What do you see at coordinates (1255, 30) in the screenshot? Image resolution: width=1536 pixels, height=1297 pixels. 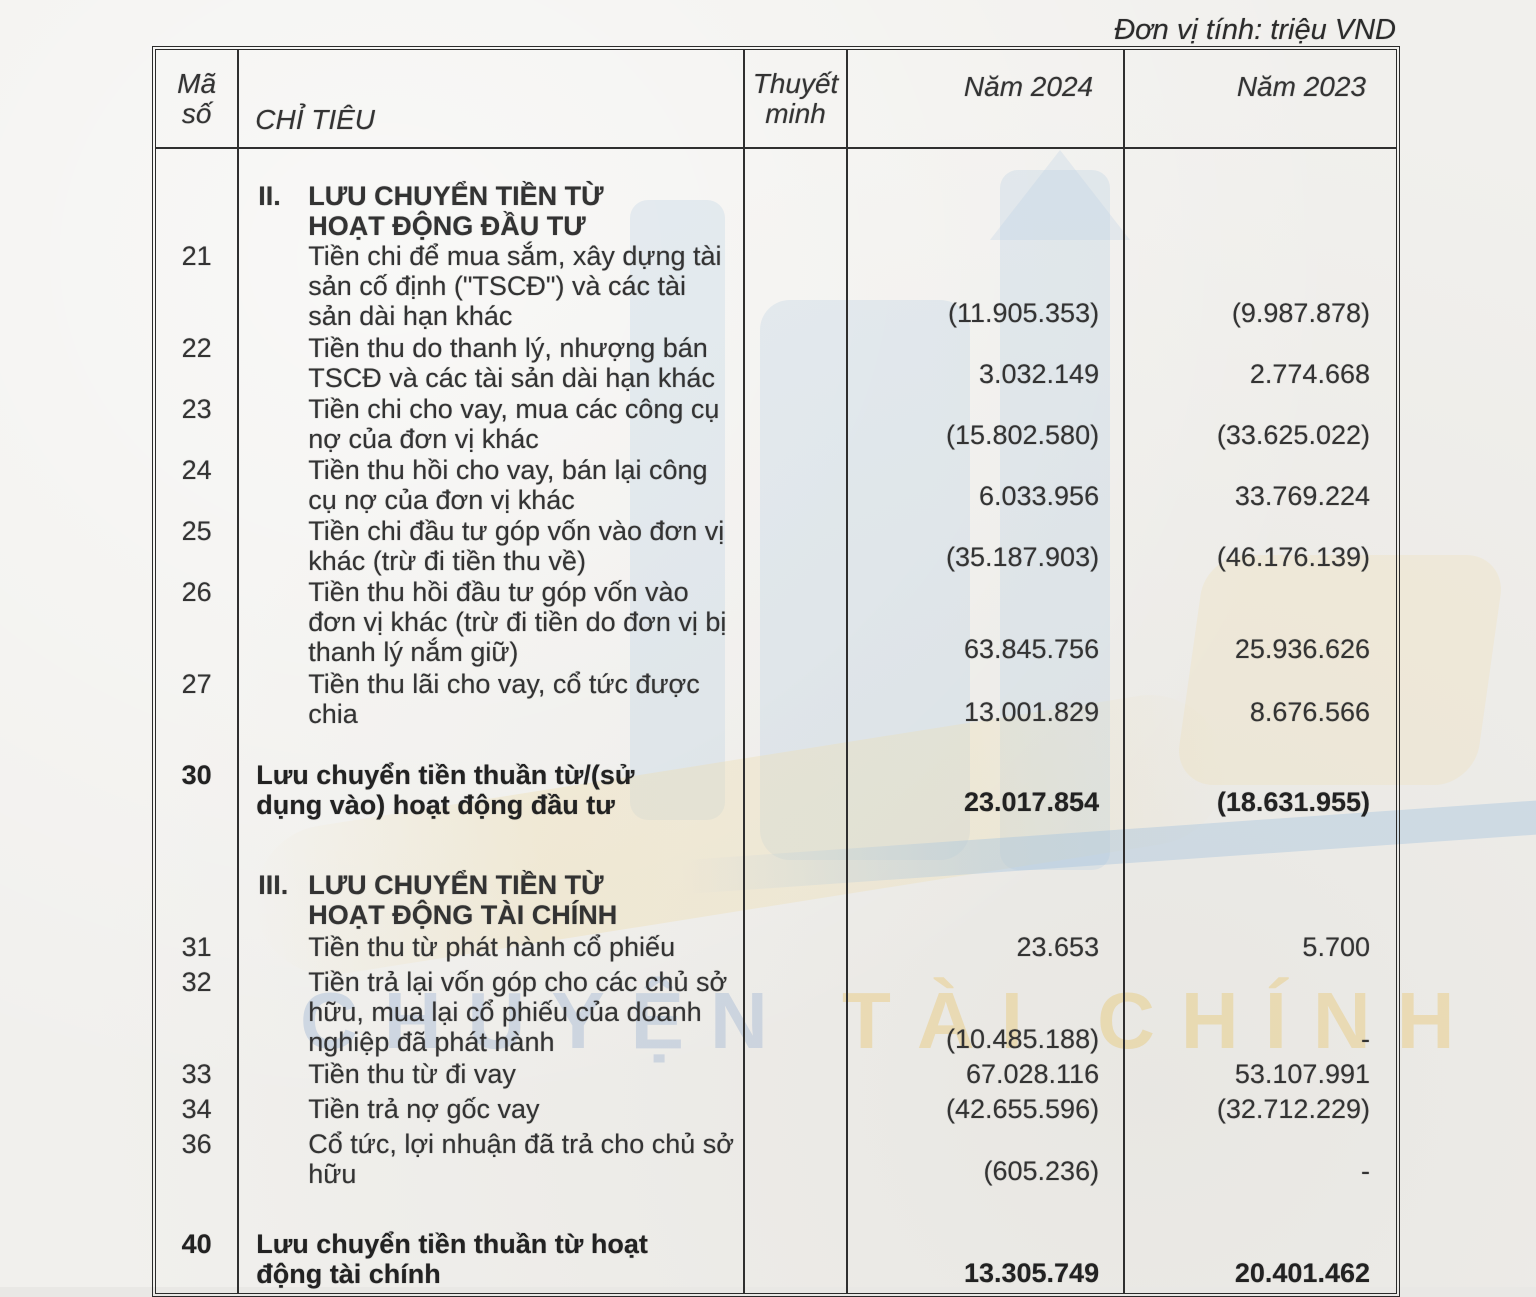 I see `unit-label: Đơn vị tính: triệu VND` at bounding box center [1255, 30].